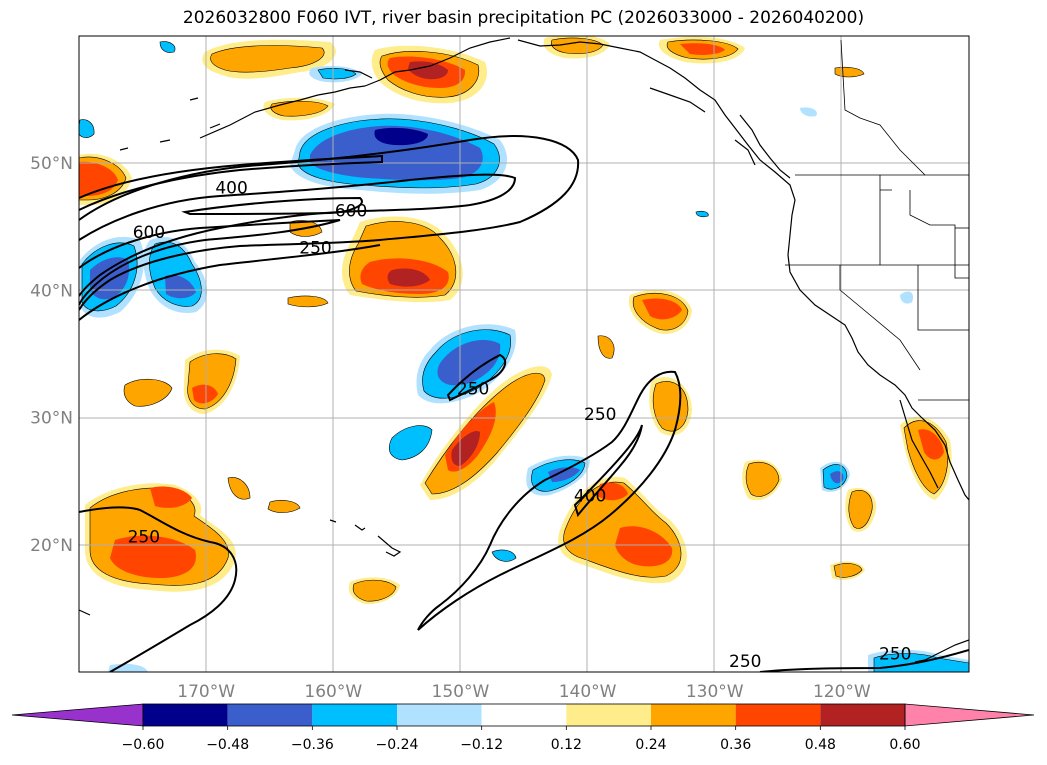 This screenshot has height=765, width=1047. What do you see at coordinates (397, 745) in the screenshot?
I see `colorbar-tick-label: −0.24` at bounding box center [397, 745].